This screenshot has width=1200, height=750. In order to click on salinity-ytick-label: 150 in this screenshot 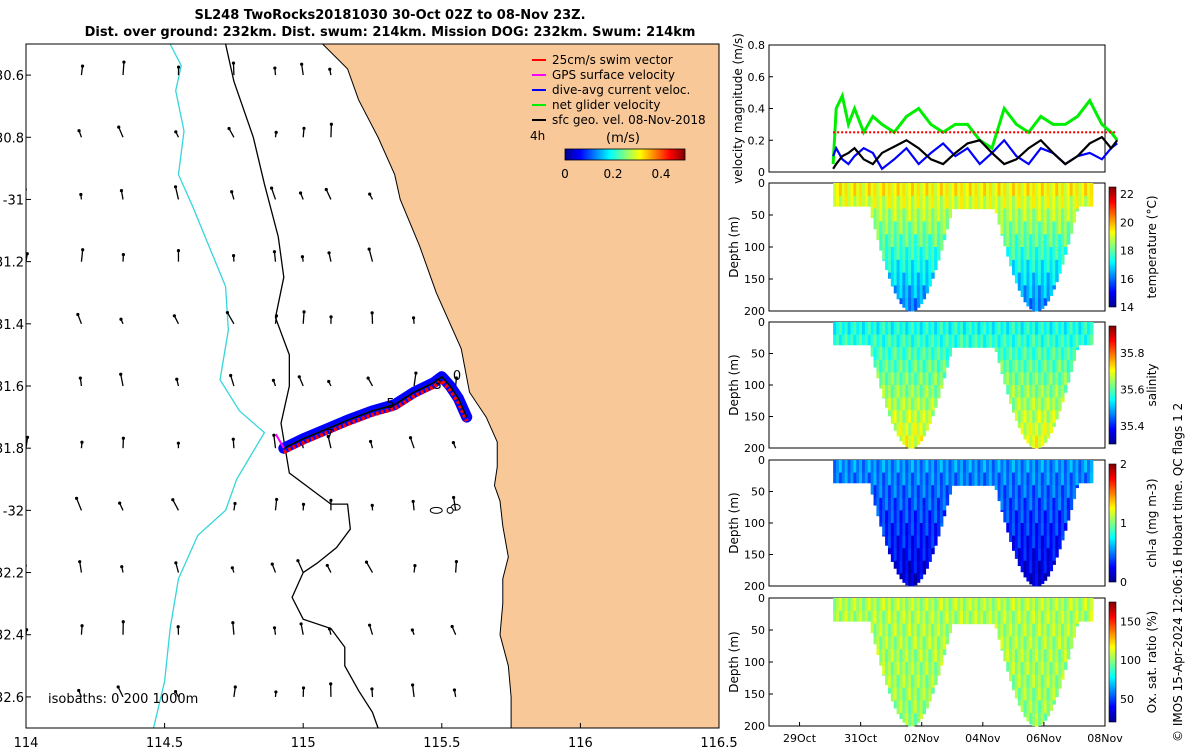, I will do `click(754, 417)`.